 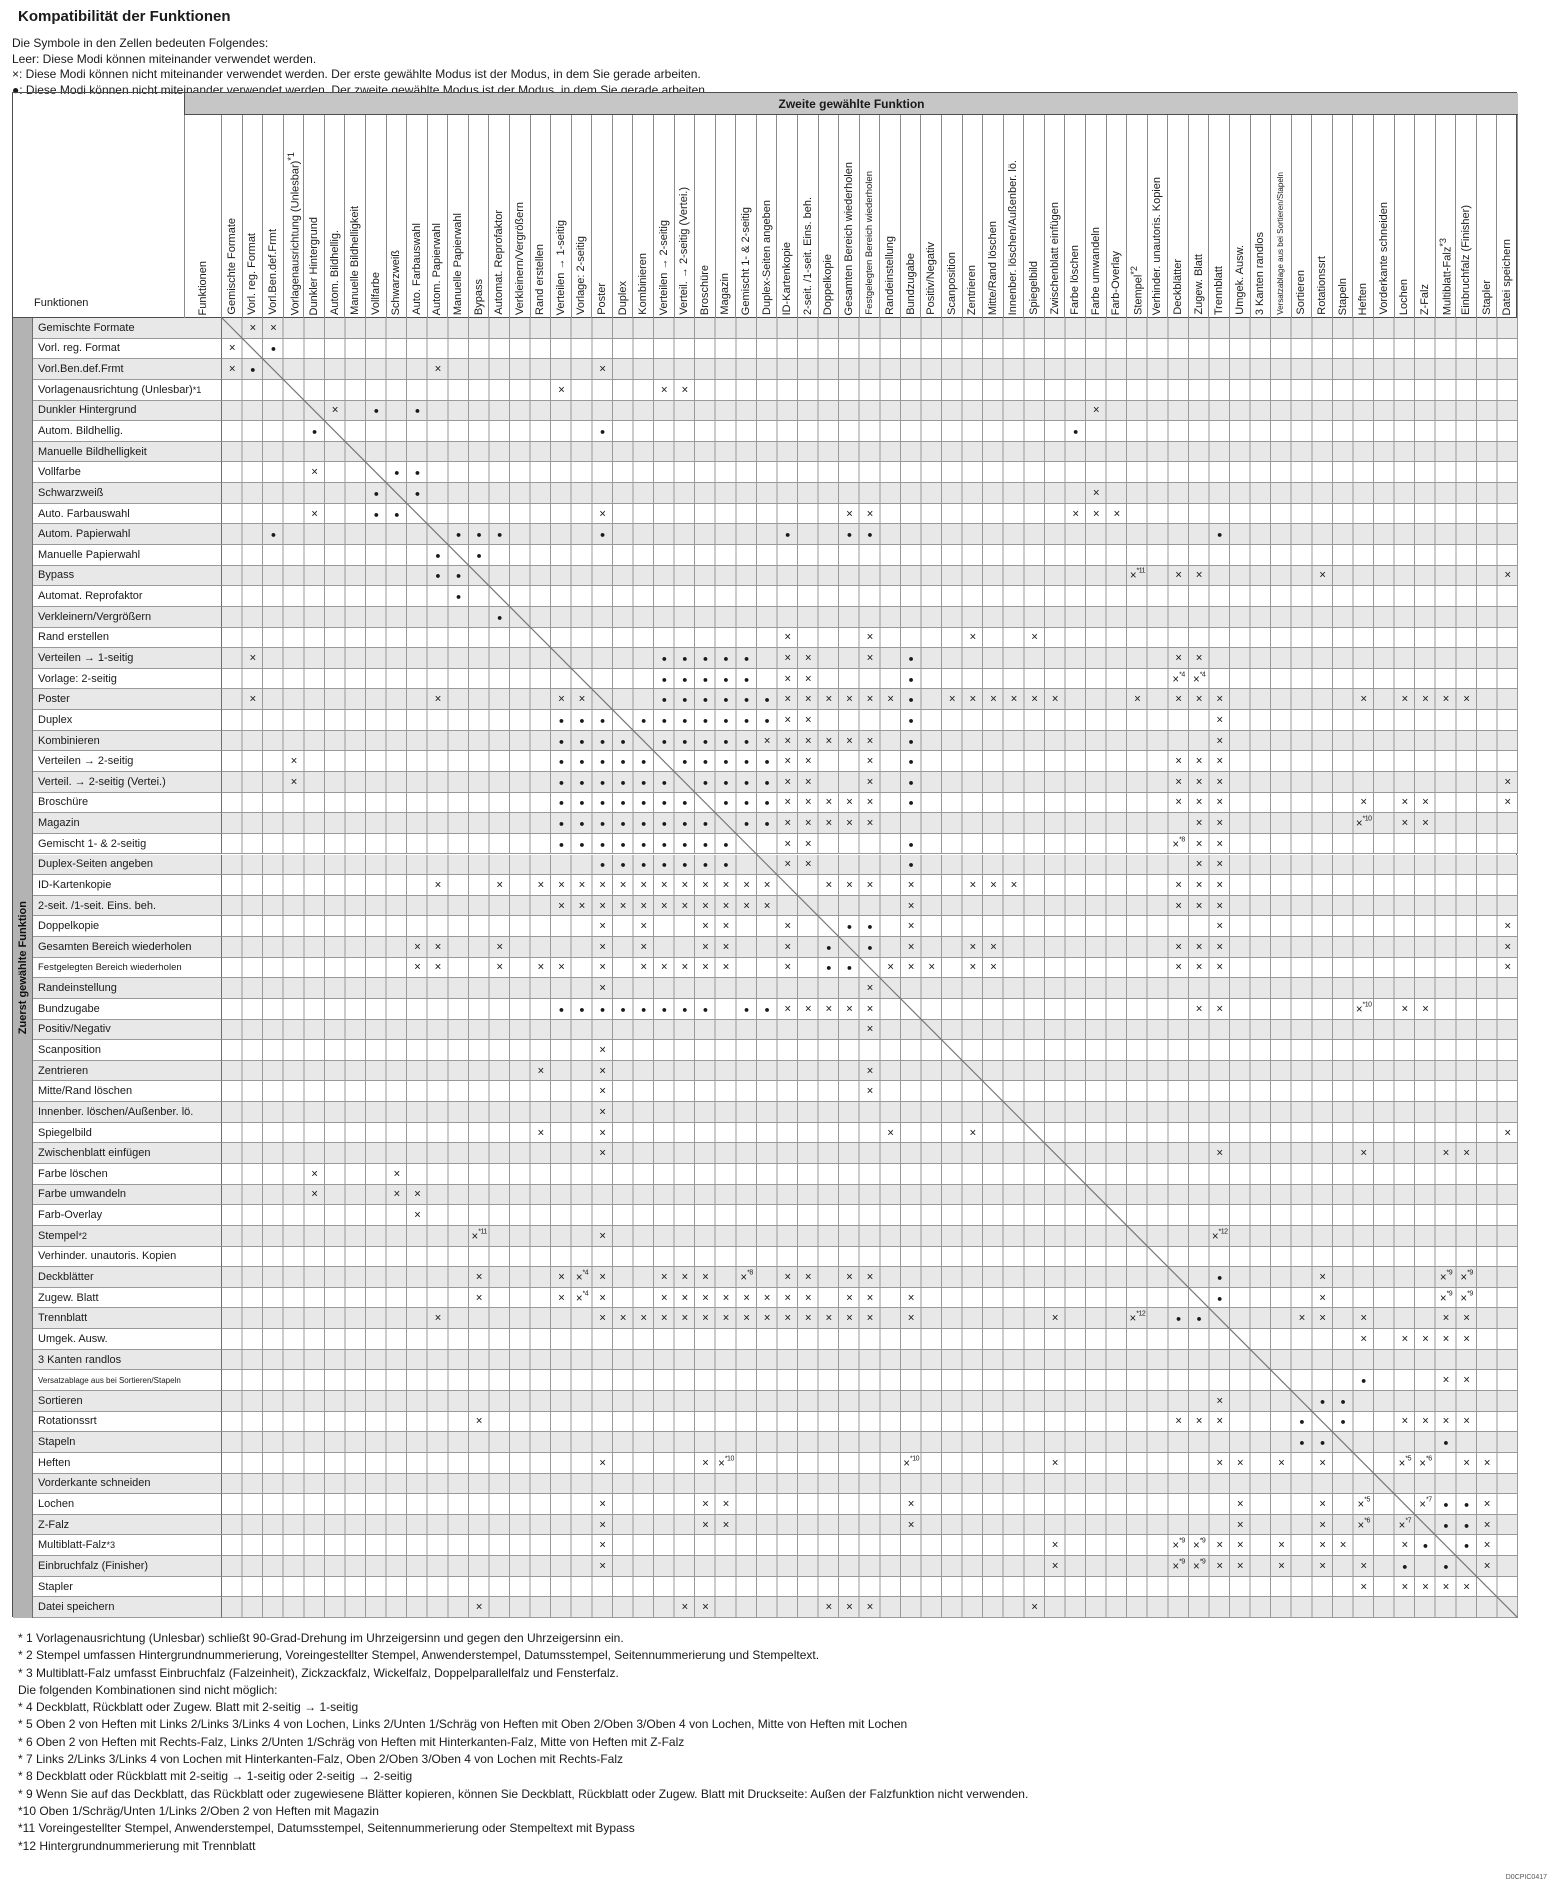 What do you see at coordinates (788, 967) in the screenshot?
I see `matrix-cell-32-28: ×` at bounding box center [788, 967].